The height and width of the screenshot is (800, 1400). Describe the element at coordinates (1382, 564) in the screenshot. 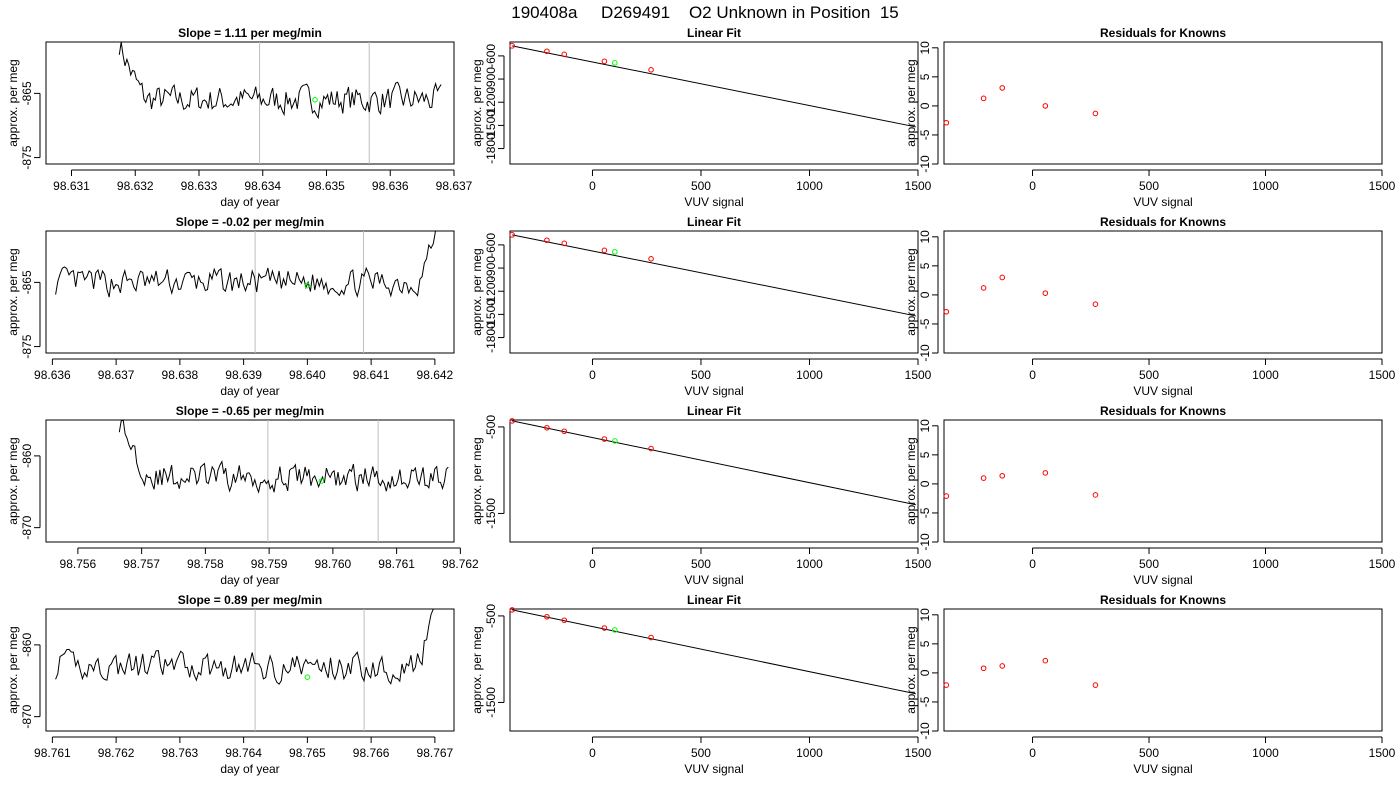

I see `resid-x-tick-label: 1500` at that location.